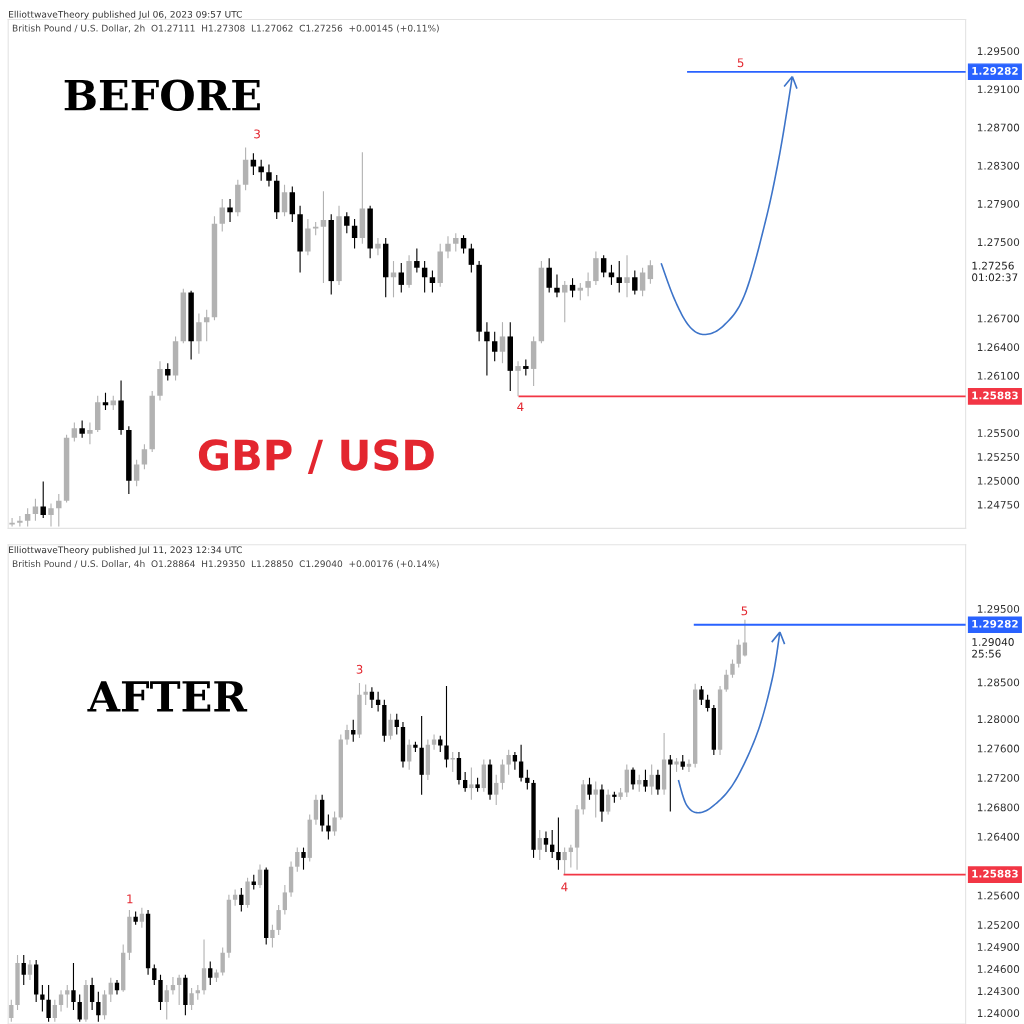 The height and width of the screenshot is (1024, 1024). Describe the element at coordinates (225, 28) in the screenshot. I see `text: British Pound / U.S. Dollar, 2h O1.27111 H1.27308 L1.27062 C1.27256 +0.00145 (+0.11%)` at that location.